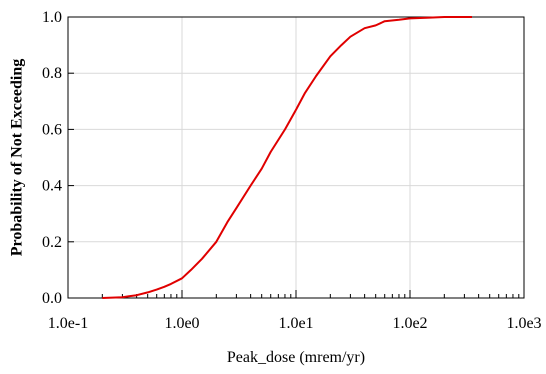 The height and width of the screenshot is (374, 546). What do you see at coordinates (17, 157) in the screenshot?
I see `y-axis-title: Probability of Not Exceeding` at bounding box center [17, 157].